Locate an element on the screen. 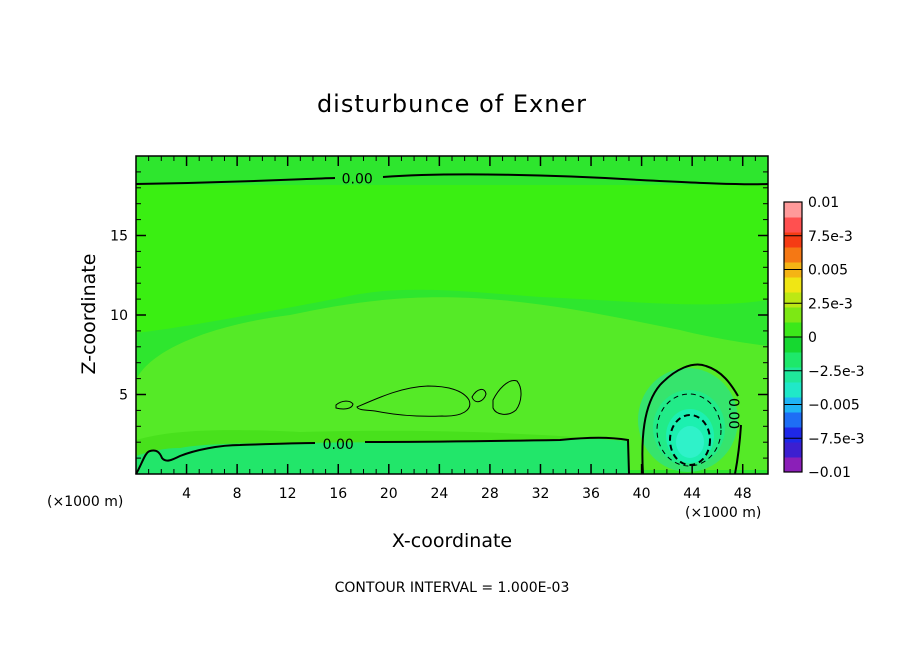 The width and height of the screenshot is (904, 654). colorbar-label: −0.01 is located at coordinates (829, 473).